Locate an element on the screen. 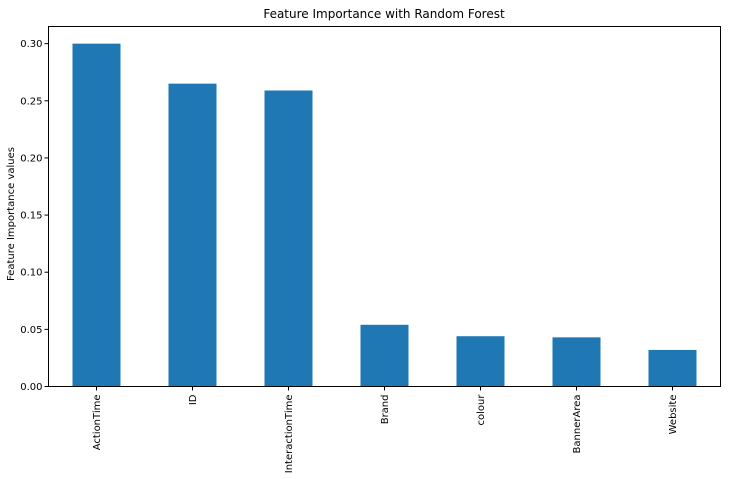  bar-id is located at coordinates (192, 235).